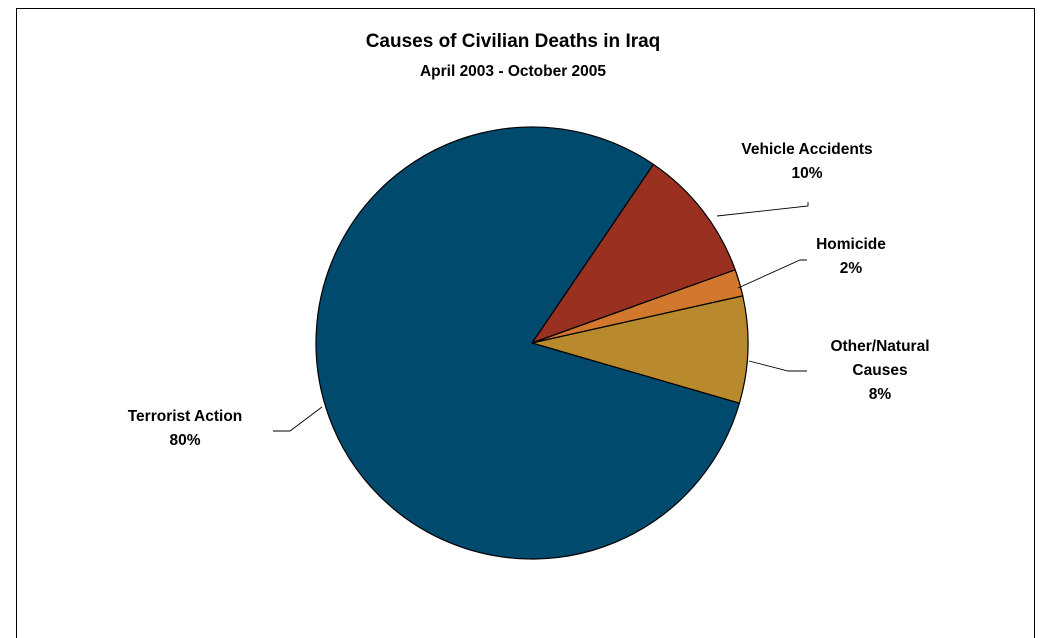  I want to click on leader-line-other-natural-causes, so click(777, 366).